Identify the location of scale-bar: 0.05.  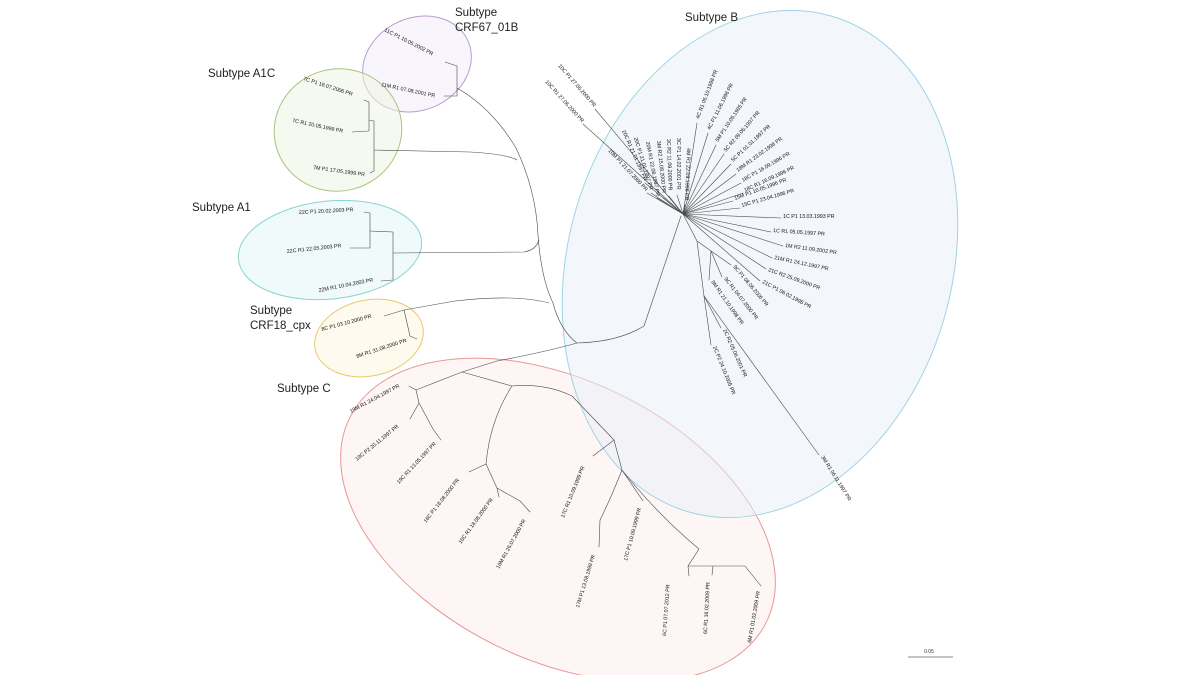
(930, 653).